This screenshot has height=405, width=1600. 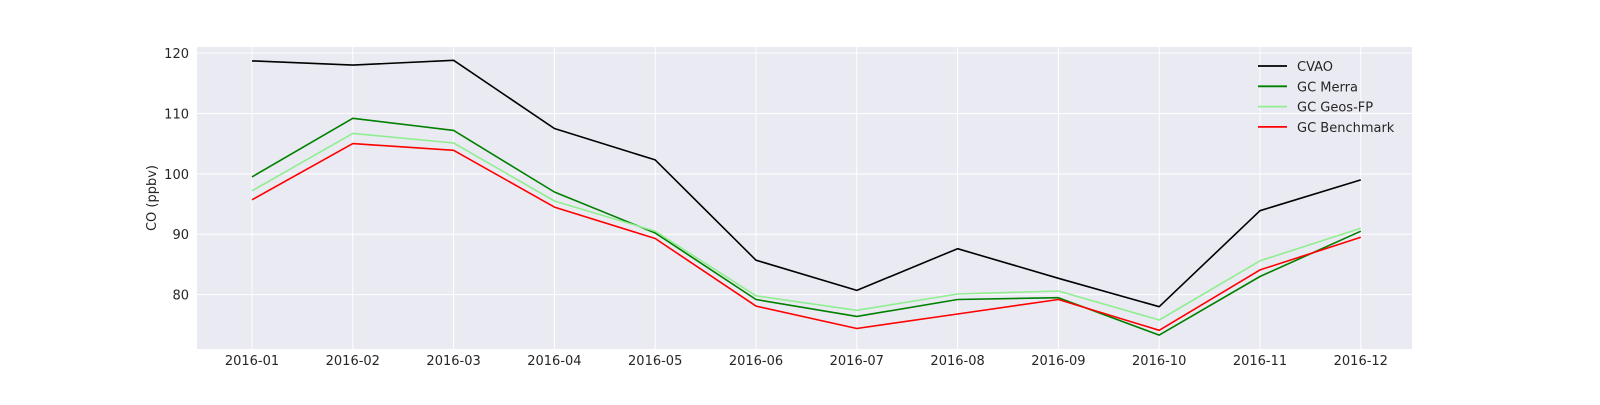 What do you see at coordinates (1159, 361) in the screenshot?
I see `x-tick-label: 2016-10` at bounding box center [1159, 361].